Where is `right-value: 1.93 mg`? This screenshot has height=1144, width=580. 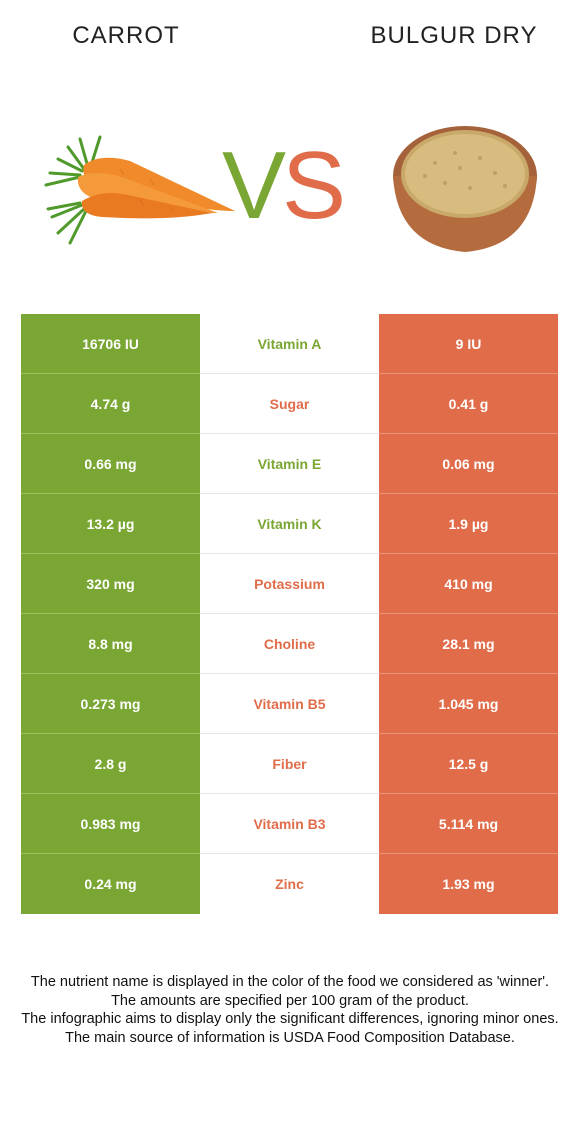 right-value: 1.93 mg is located at coordinates (468, 884).